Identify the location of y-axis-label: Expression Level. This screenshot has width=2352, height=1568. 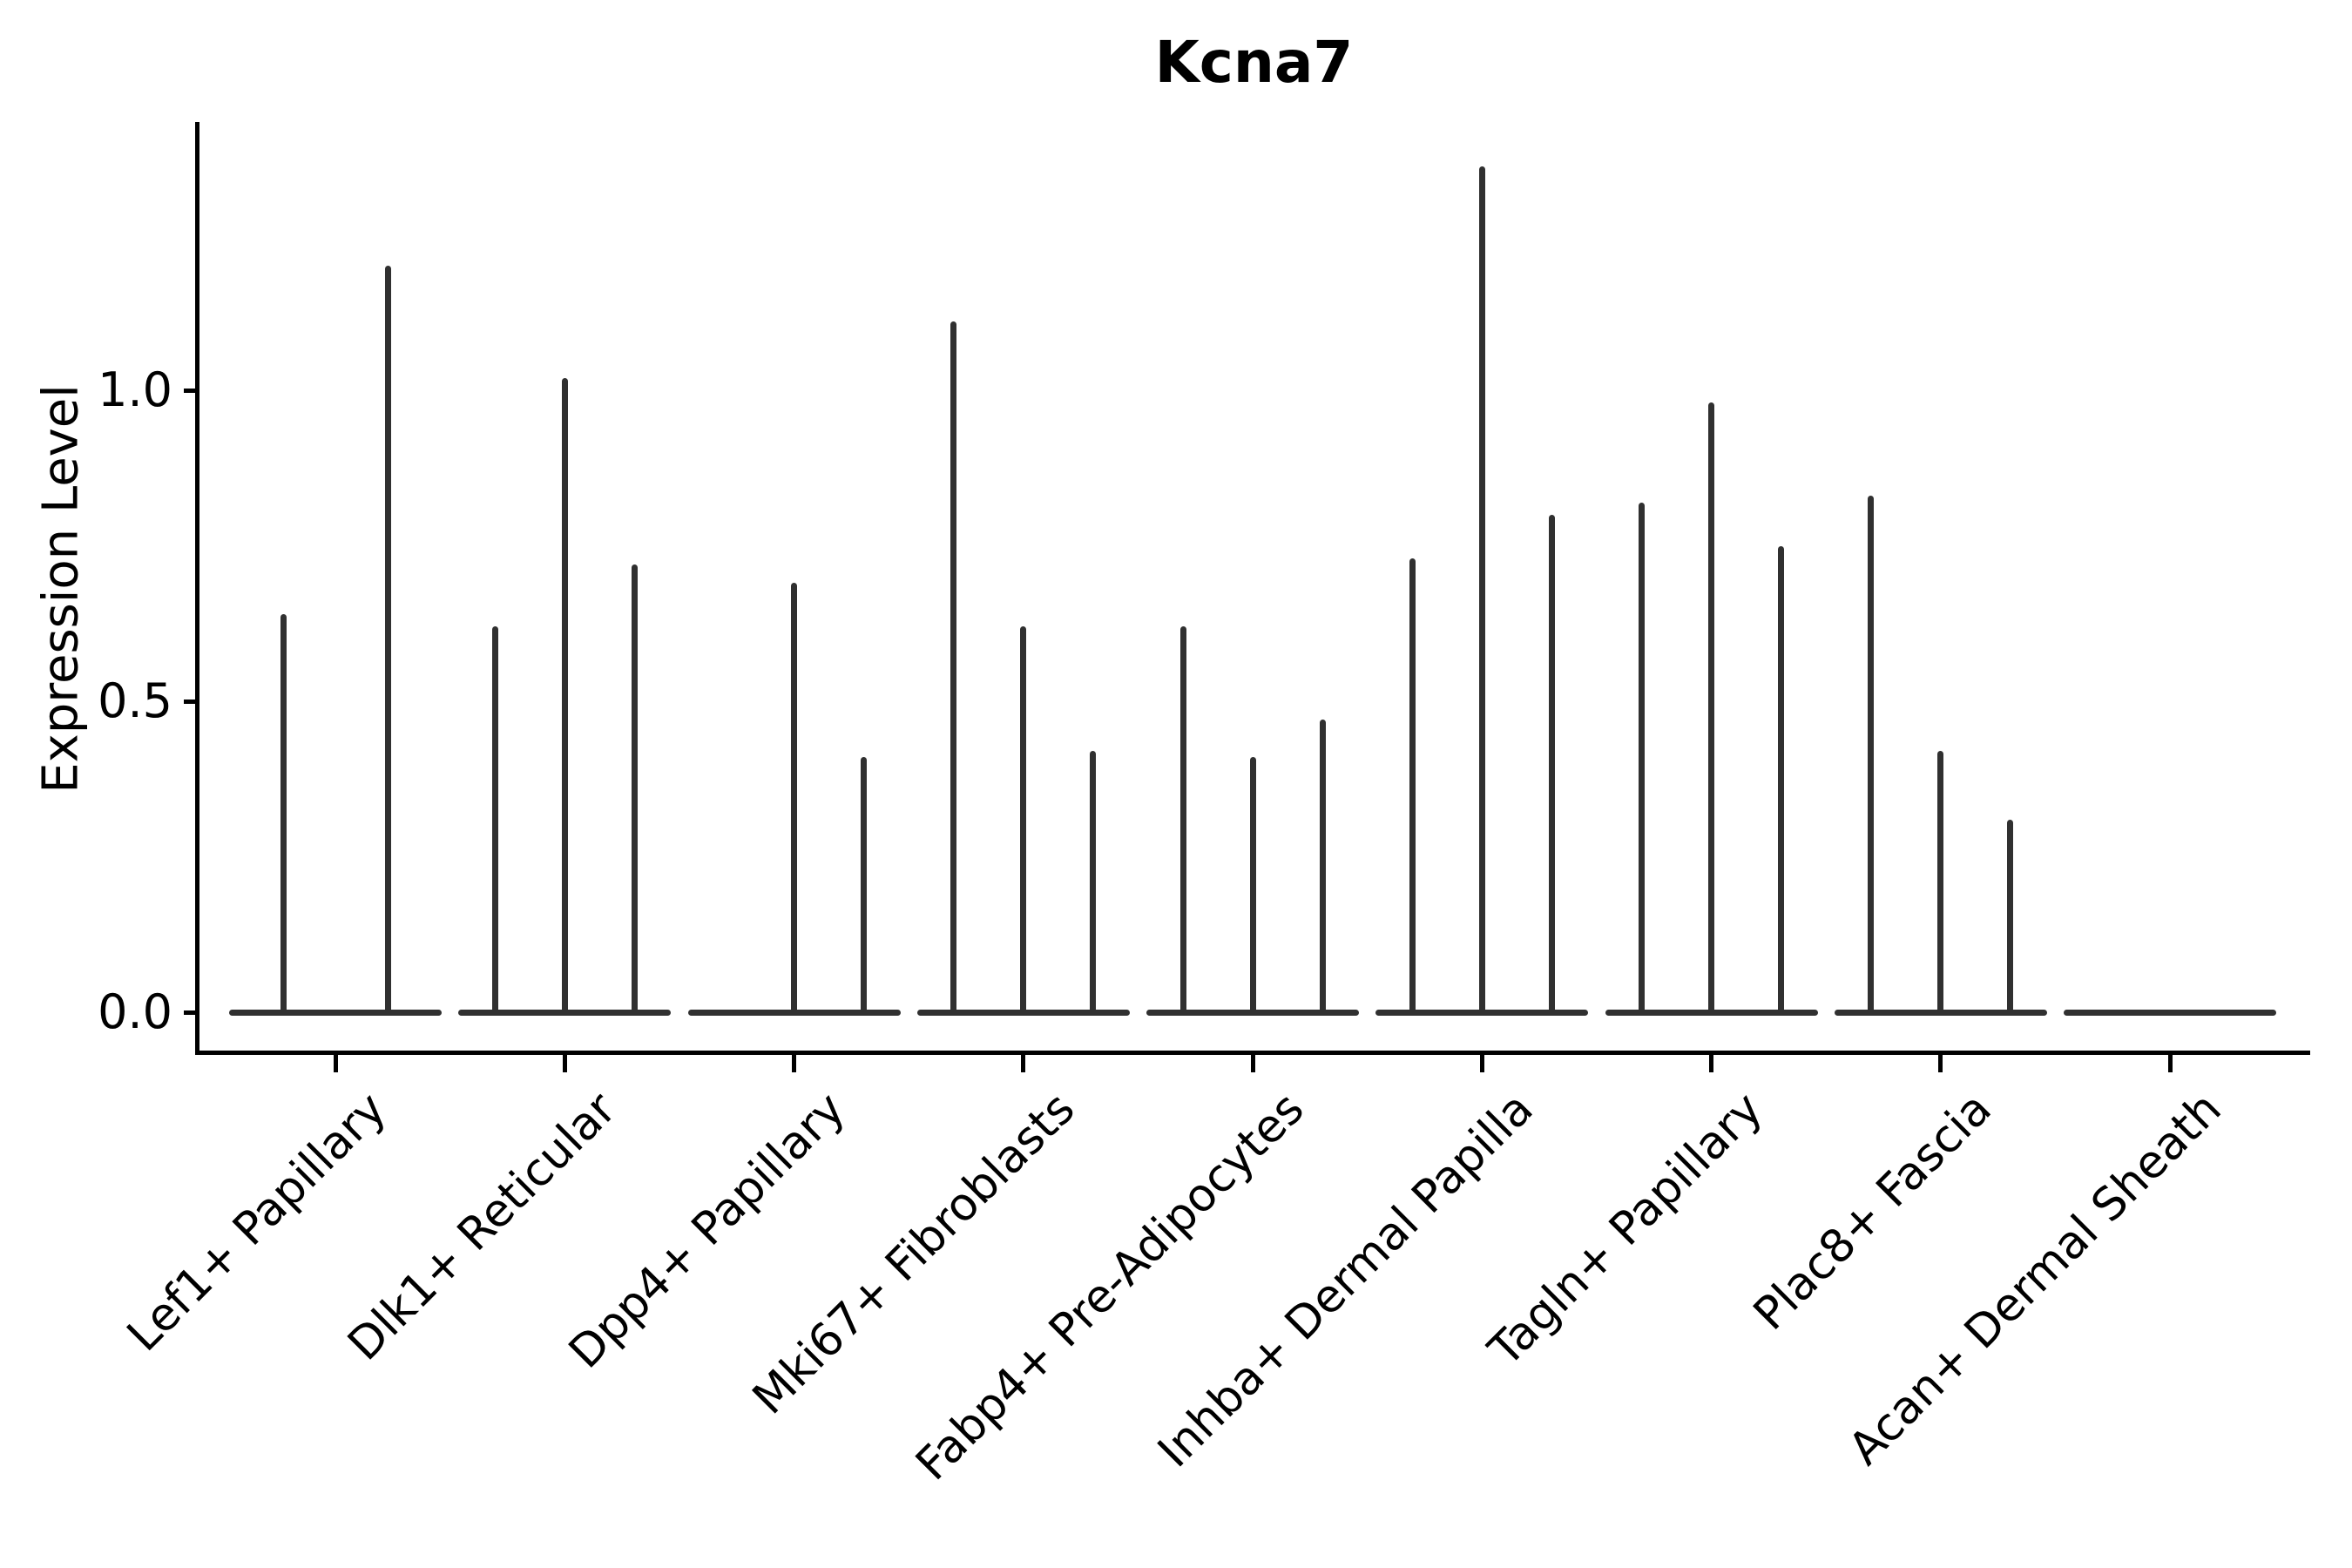
(61, 589).